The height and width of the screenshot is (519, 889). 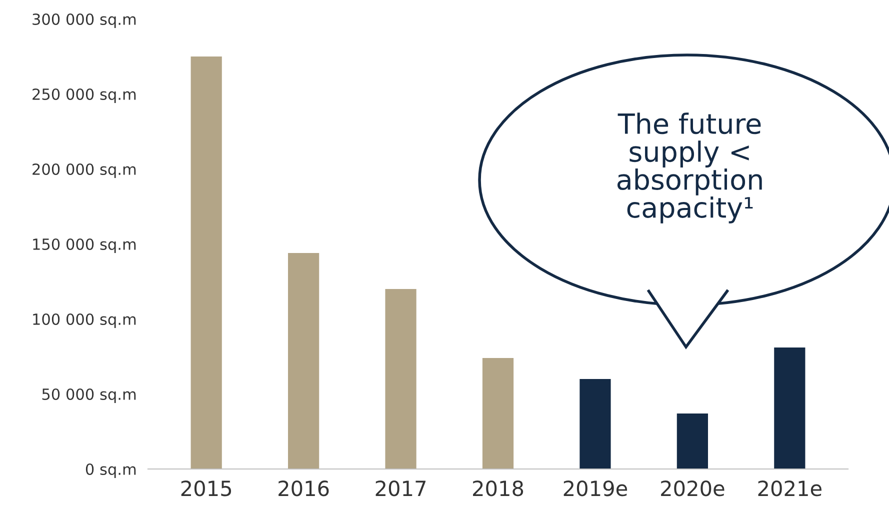 I want to click on y-tick-label: 200 000 sq.m, so click(x=84, y=170).